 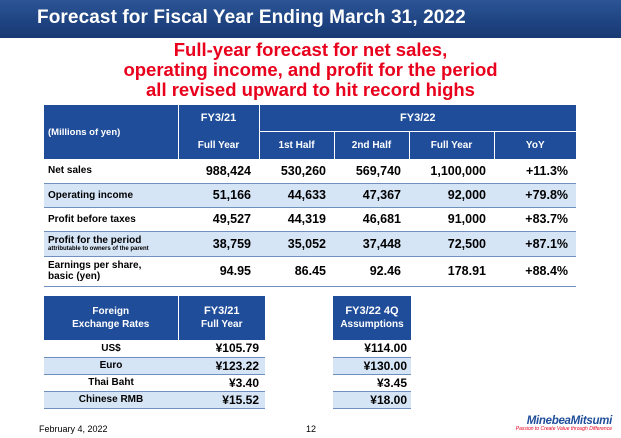 I want to click on fx-fy22-line-2: Assumptions, so click(x=372, y=324).